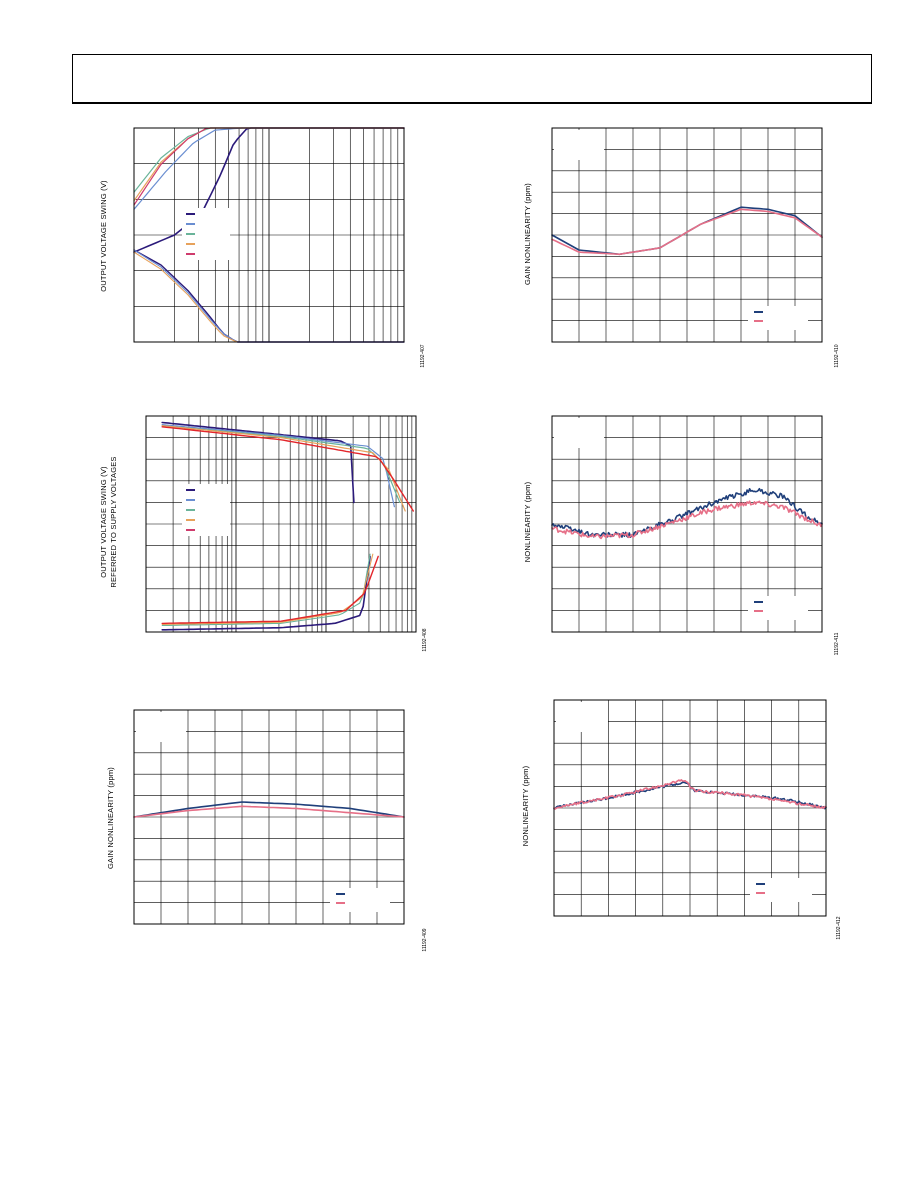 This screenshot has width=918, height=1188. Describe the element at coordinates (113, 521) in the screenshot. I see `y-axis-label-line2: REFERRED TO SUPPLY VOLTAGES` at that location.